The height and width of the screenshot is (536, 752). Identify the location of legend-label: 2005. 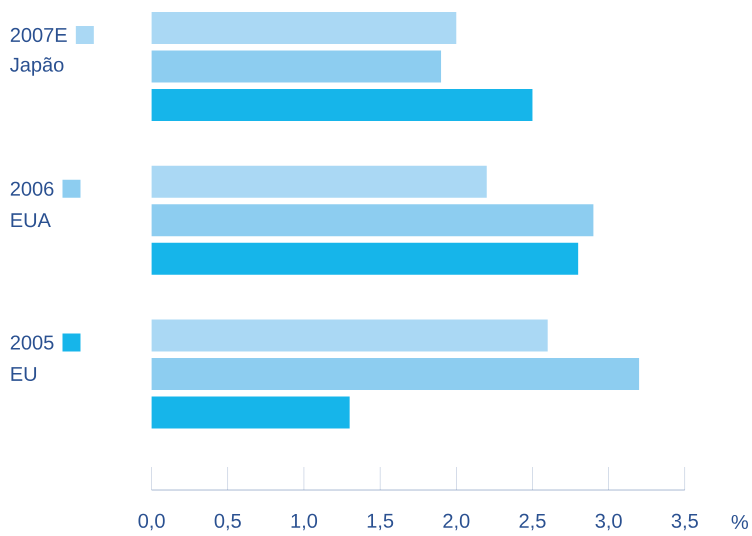
(32, 342).